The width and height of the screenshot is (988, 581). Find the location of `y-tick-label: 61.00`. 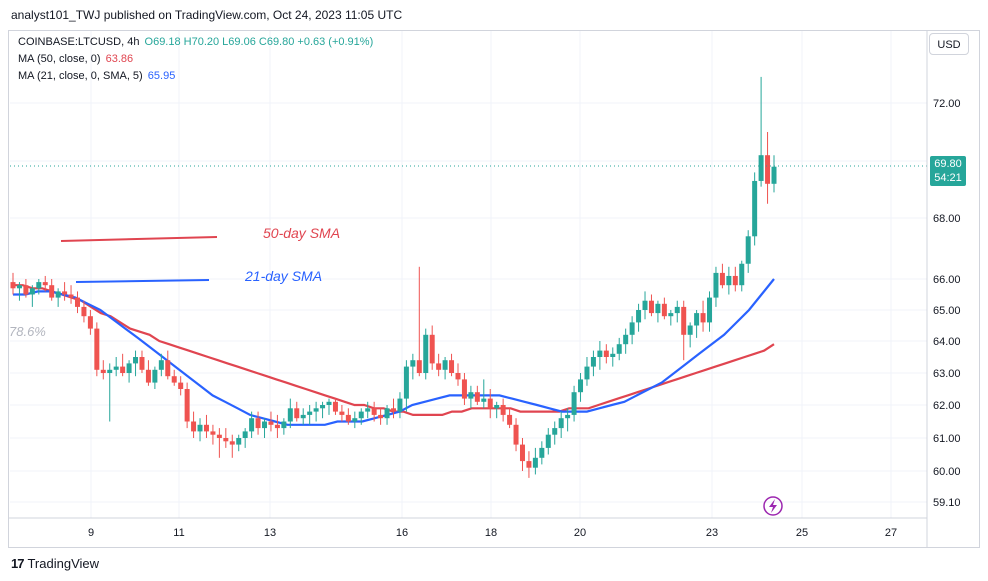

y-tick-label: 61.00 is located at coordinates (947, 439).